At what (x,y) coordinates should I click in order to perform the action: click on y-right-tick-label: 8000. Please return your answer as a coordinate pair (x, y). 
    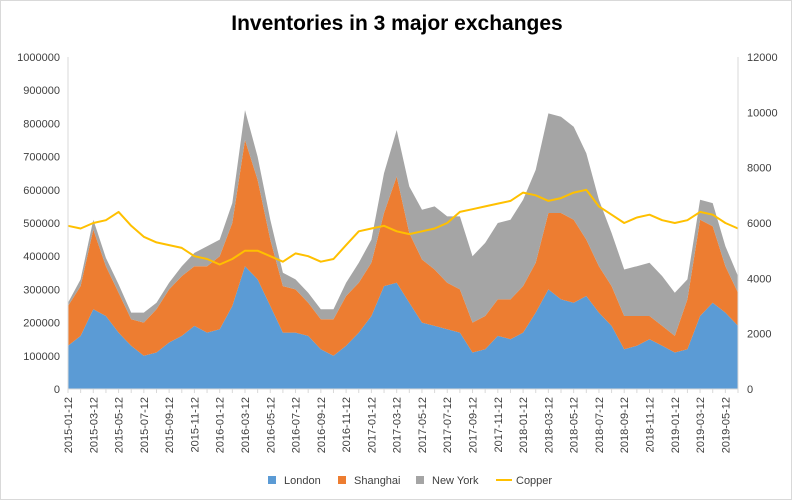
    Looking at the image, I should click on (759, 169).